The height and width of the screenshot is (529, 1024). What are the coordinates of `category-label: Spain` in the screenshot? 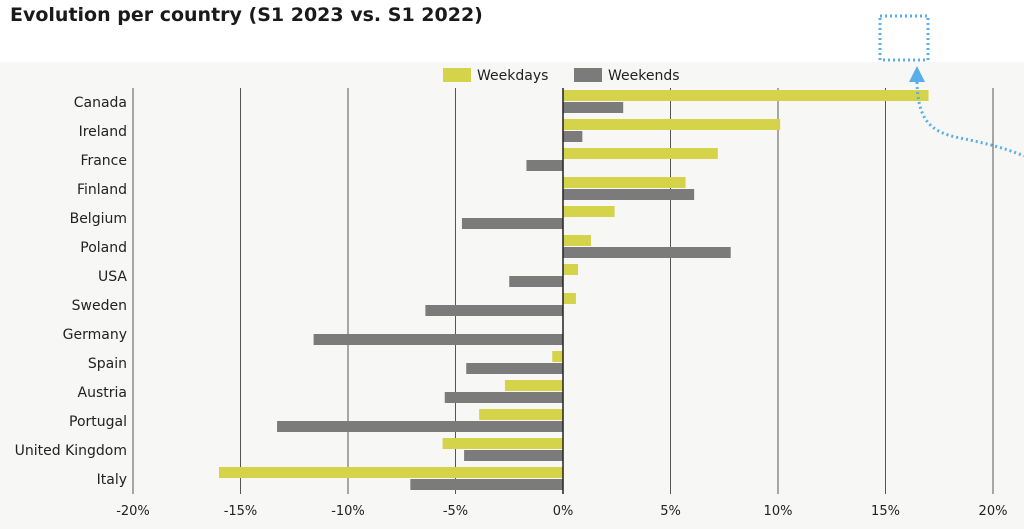 It's located at (107, 364).